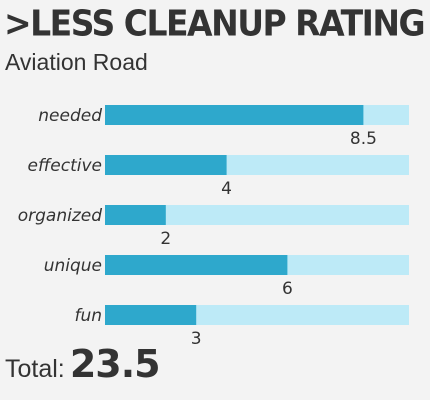 Image resolution: width=430 pixels, height=400 pixels. What do you see at coordinates (196, 265) in the screenshot?
I see `bar-unique` at bounding box center [196, 265].